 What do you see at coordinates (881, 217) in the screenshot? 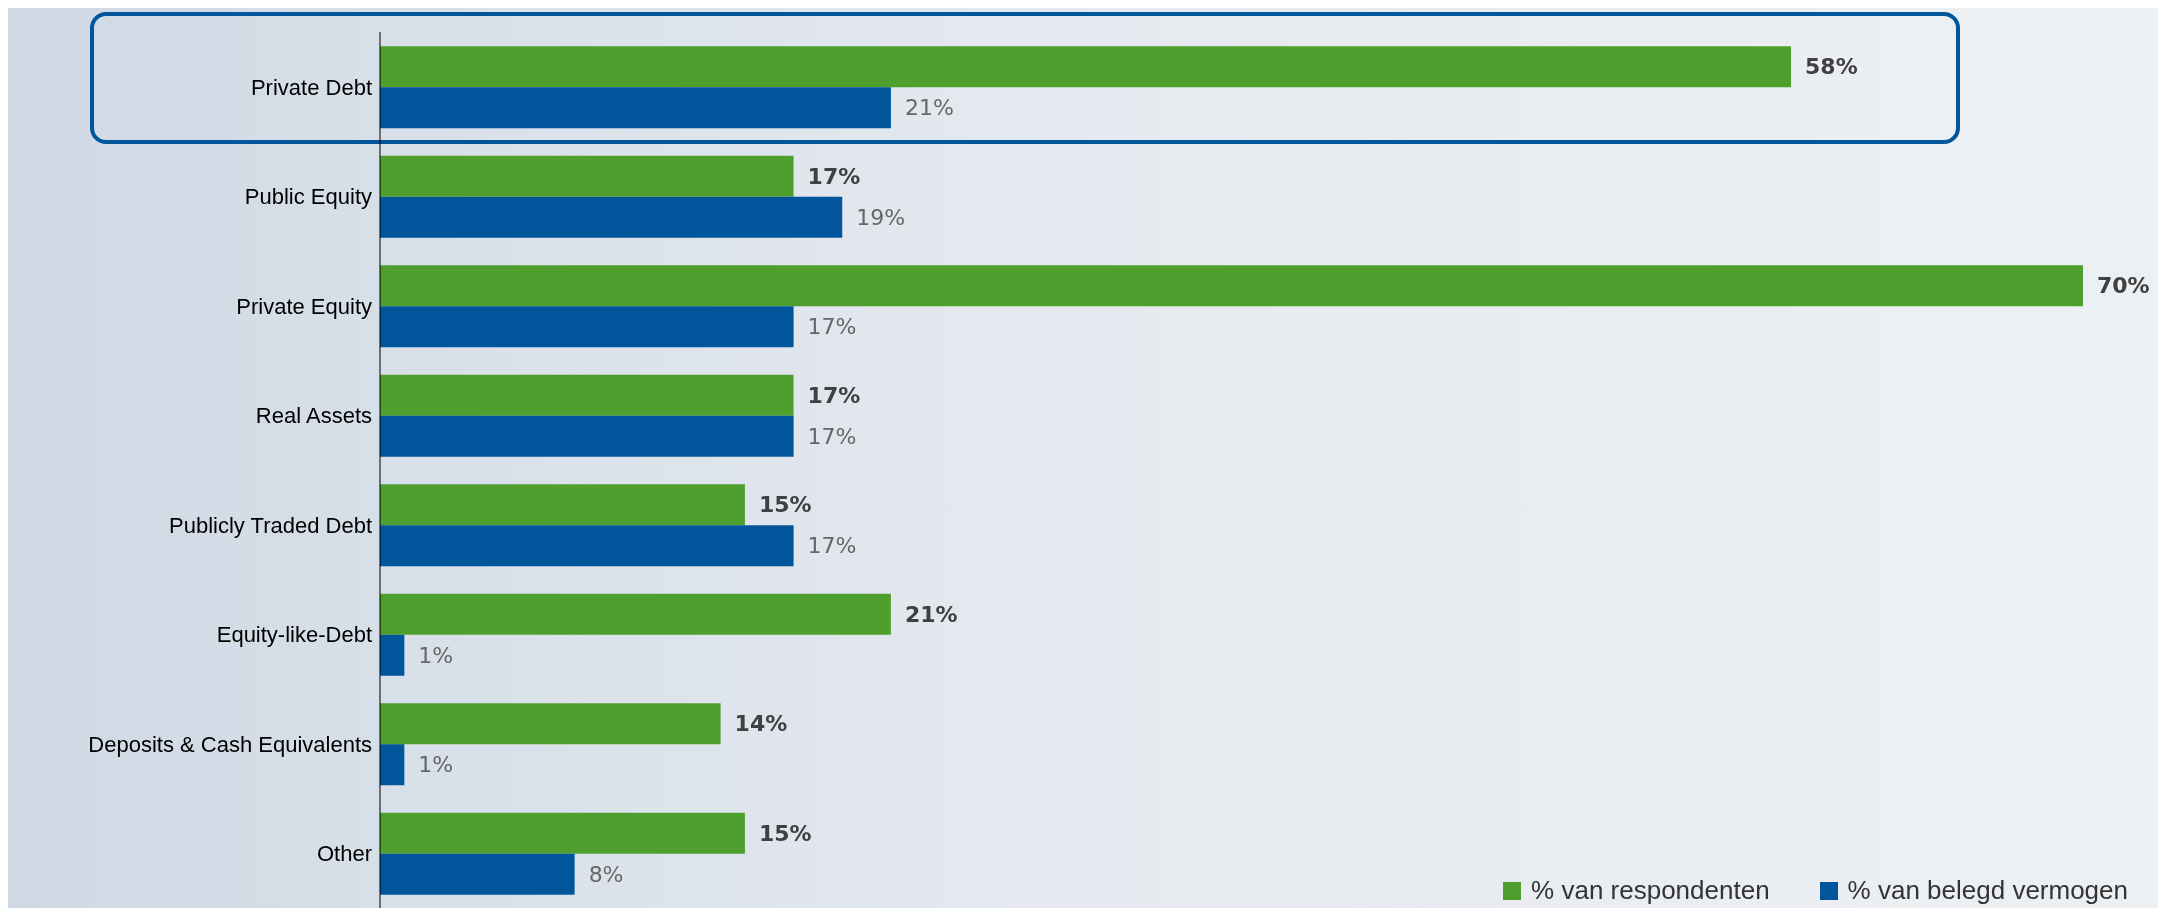
I see `data-label: 19%` at bounding box center [881, 217].